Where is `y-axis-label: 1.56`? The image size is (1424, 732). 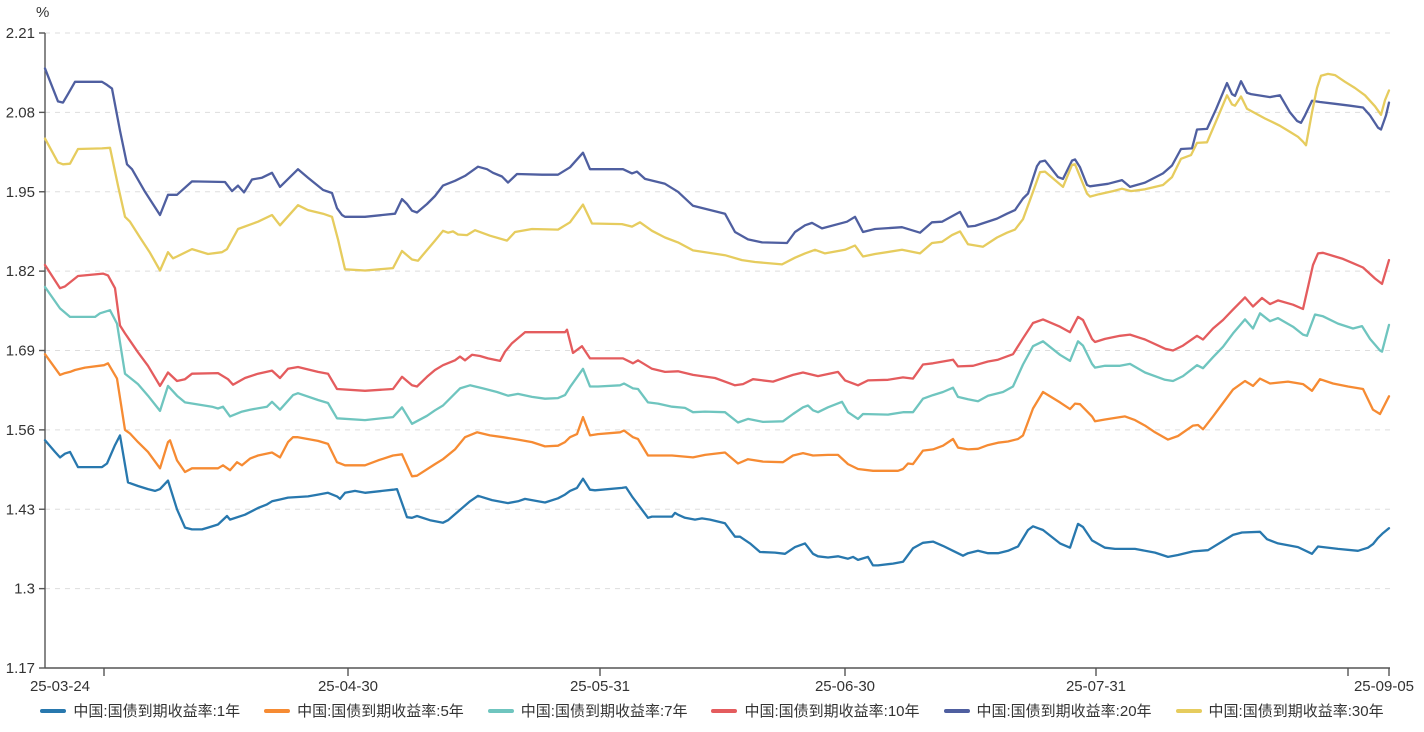 y-axis-label: 1.56 is located at coordinates (20, 430).